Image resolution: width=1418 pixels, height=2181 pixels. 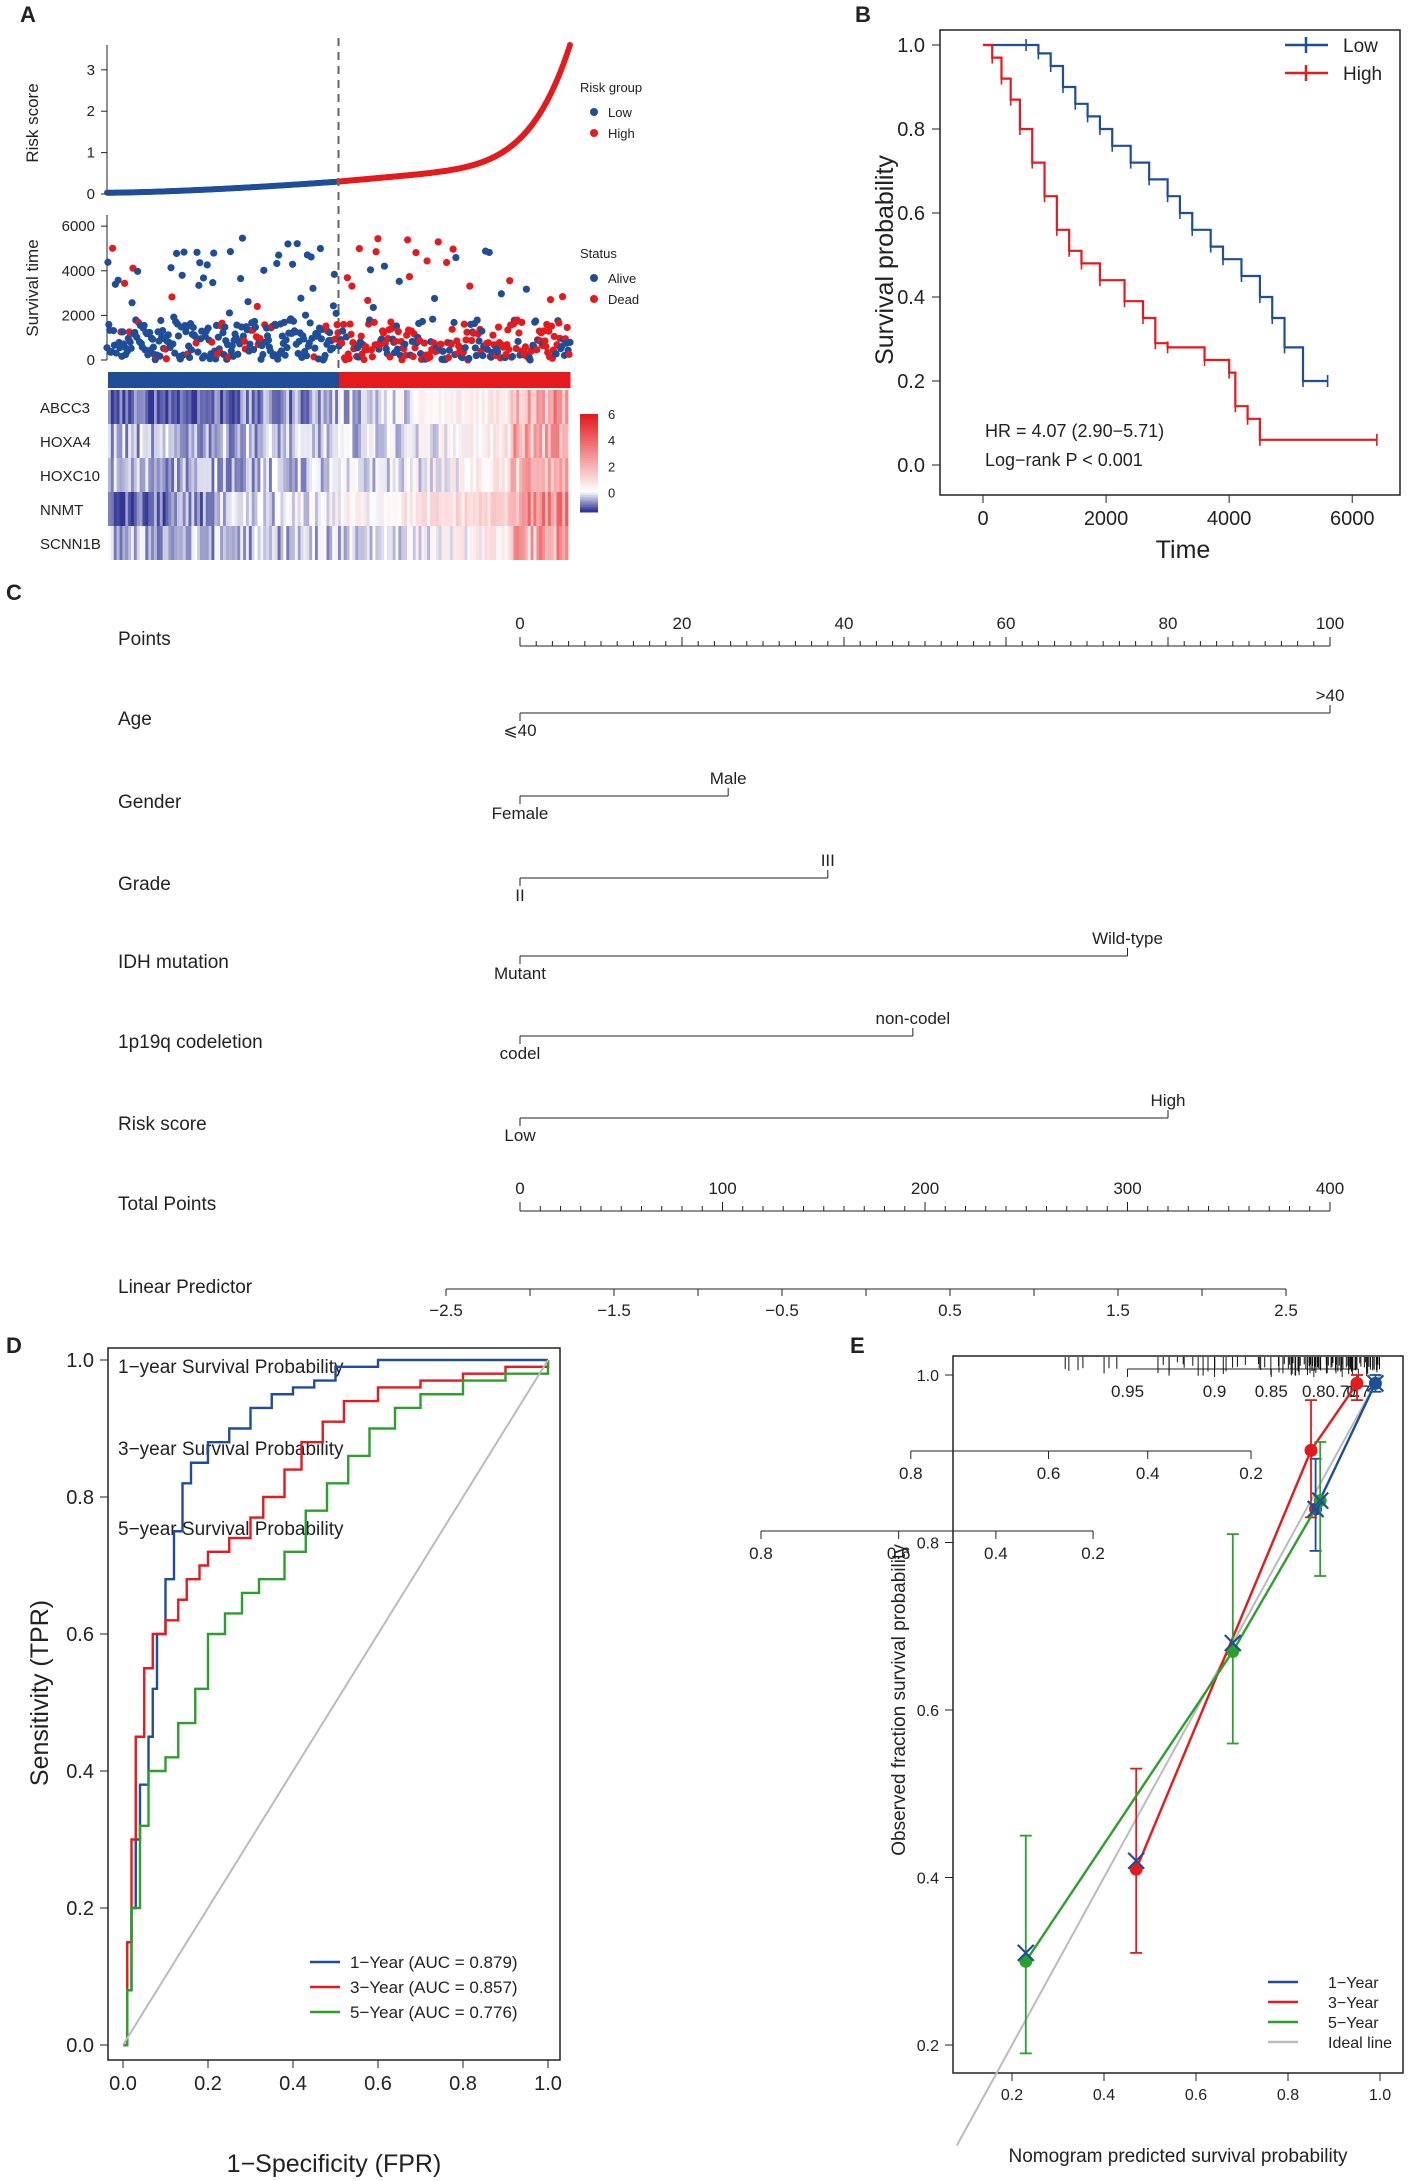 What do you see at coordinates (1026, 1961) in the screenshot?
I see `calib-point` at bounding box center [1026, 1961].